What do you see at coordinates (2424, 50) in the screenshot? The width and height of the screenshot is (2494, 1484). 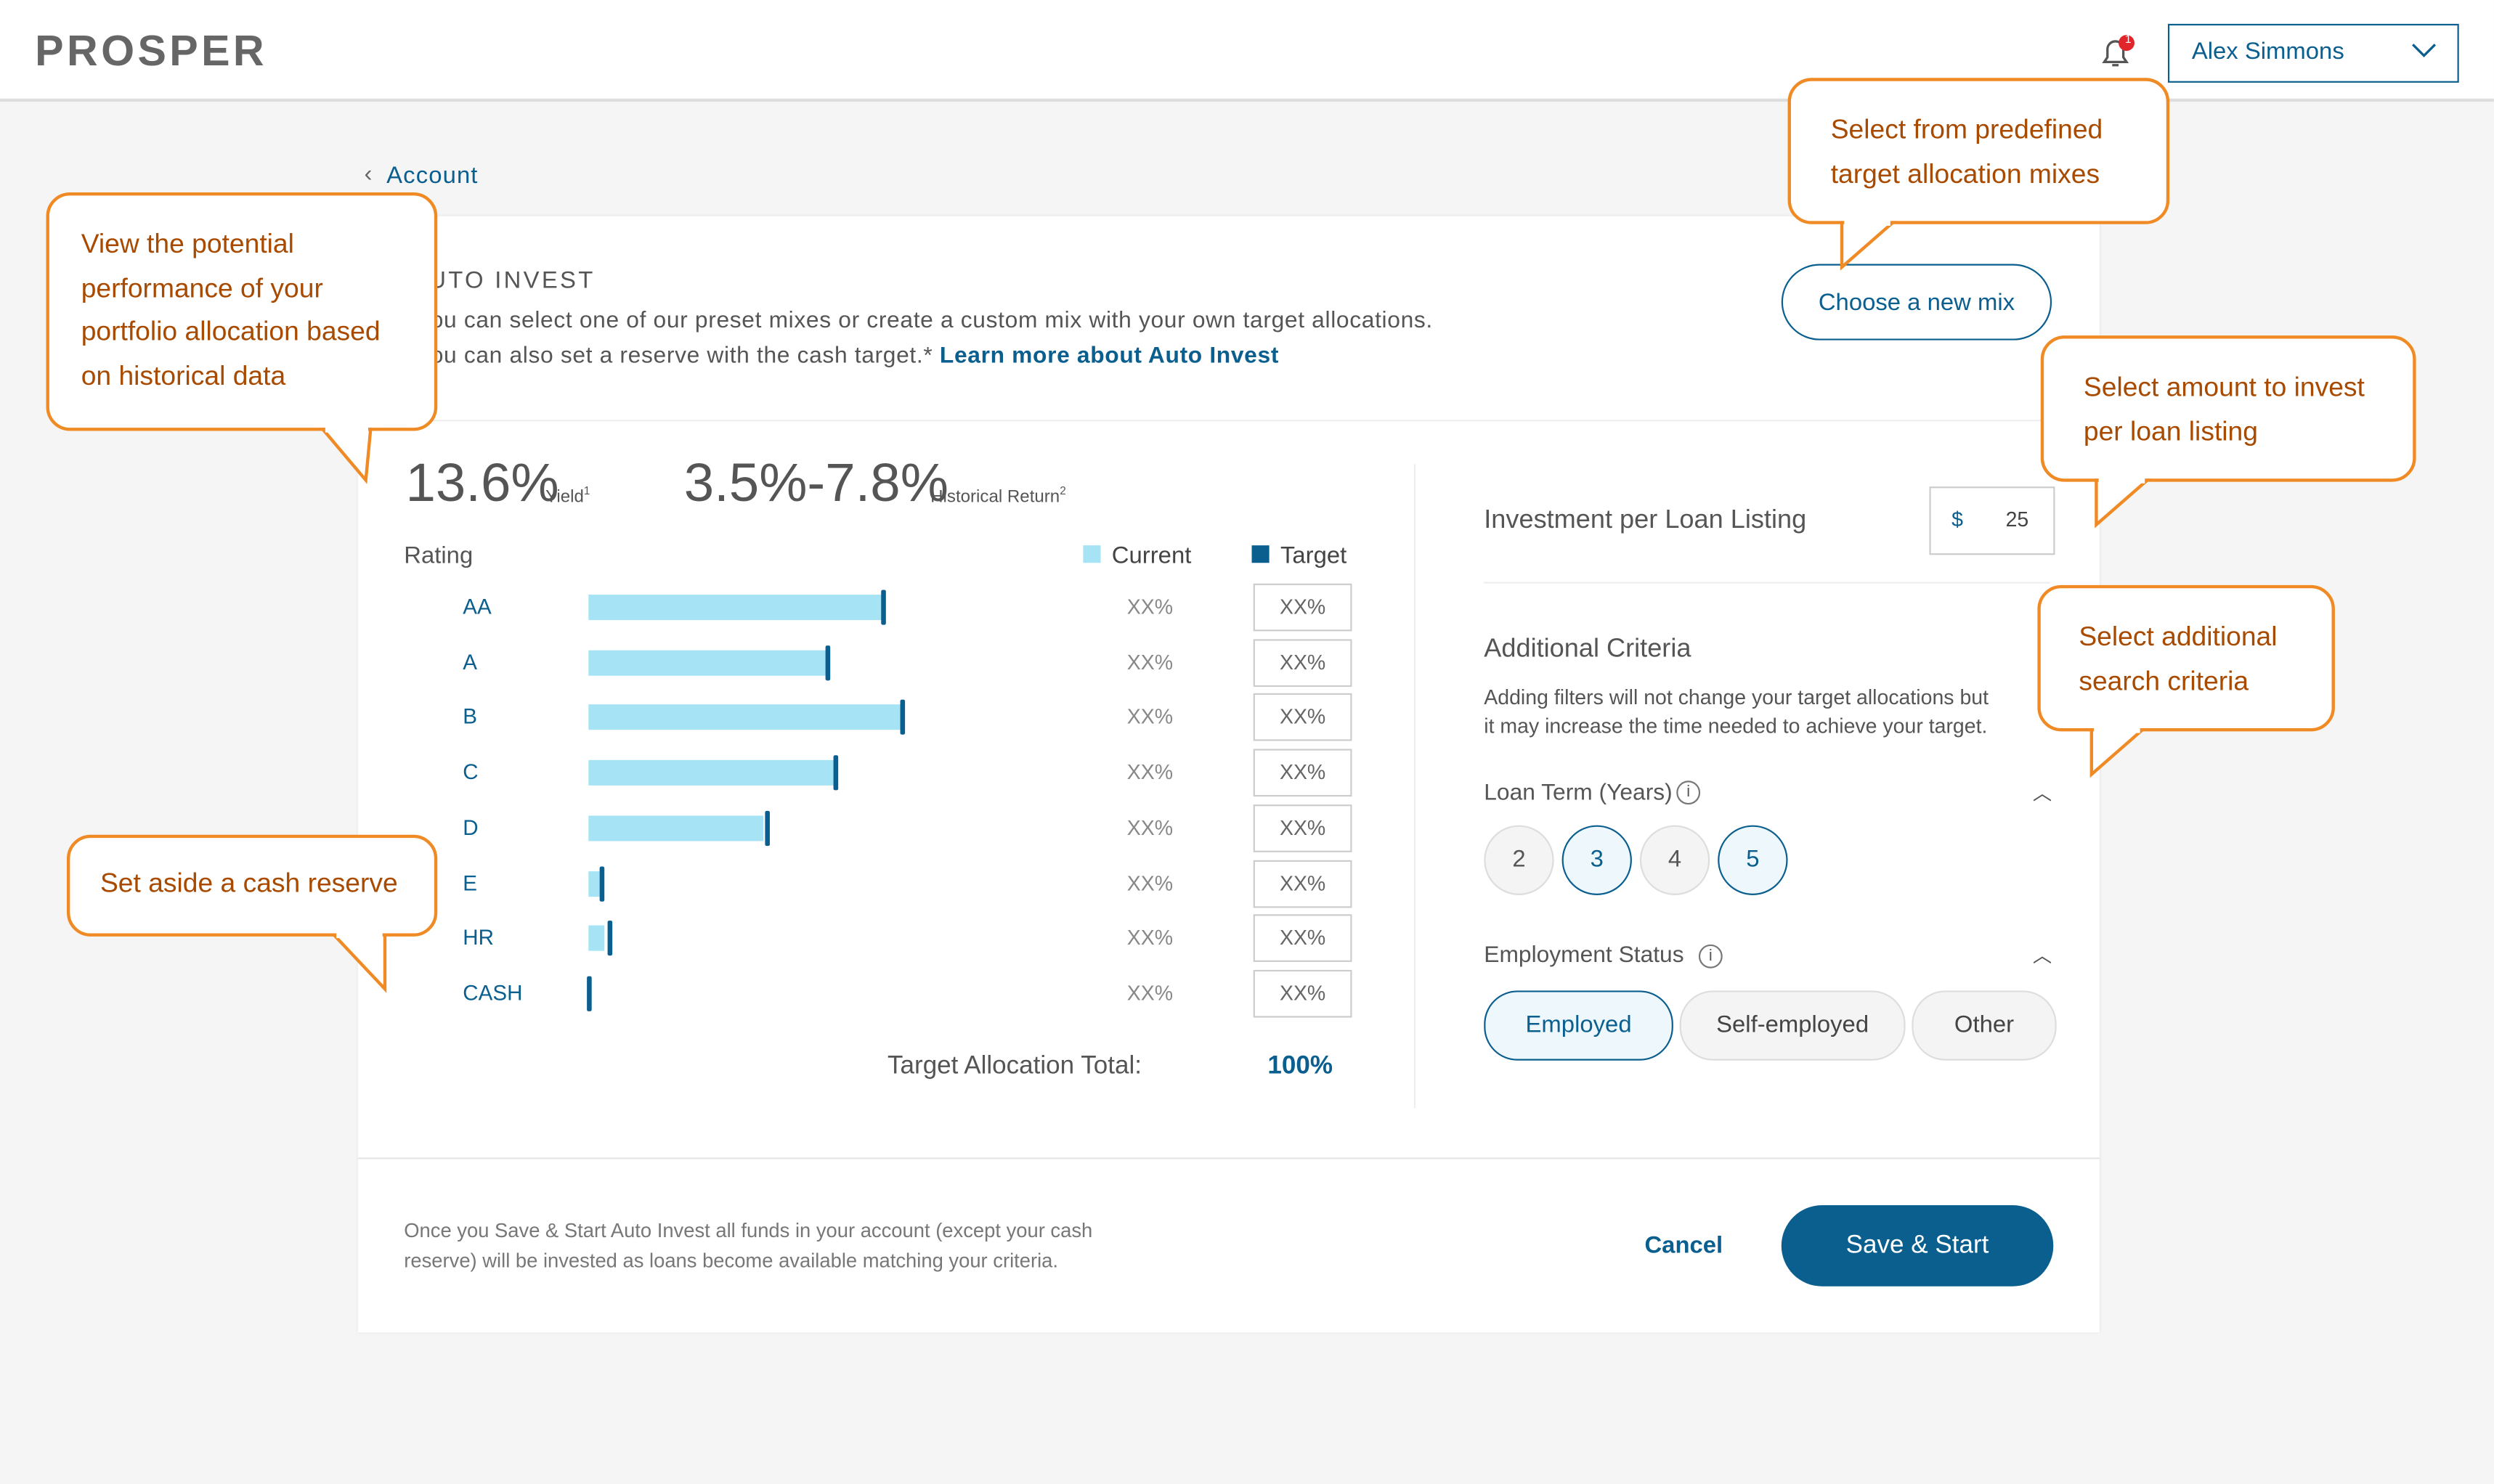 I see `dropdown-chevron` at bounding box center [2424, 50].